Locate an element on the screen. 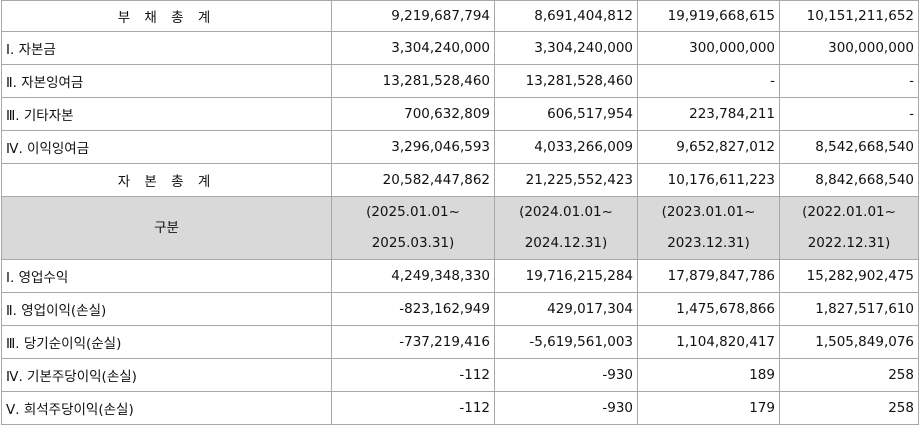 The height and width of the screenshot is (429, 919). cell-value: 4,249,348,330 is located at coordinates (413, 276).